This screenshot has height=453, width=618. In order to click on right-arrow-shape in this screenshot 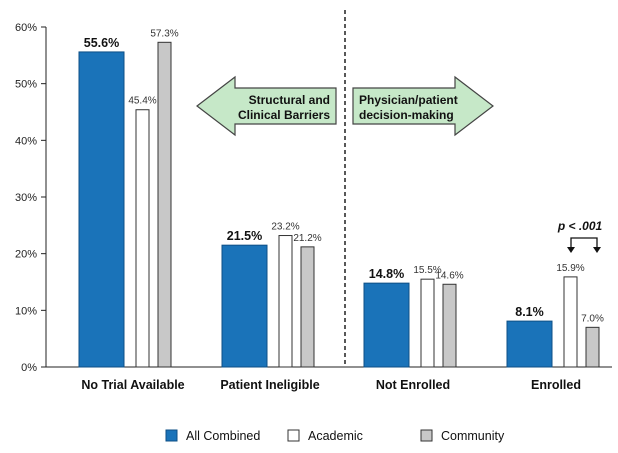, I will do `click(423, 106)`.